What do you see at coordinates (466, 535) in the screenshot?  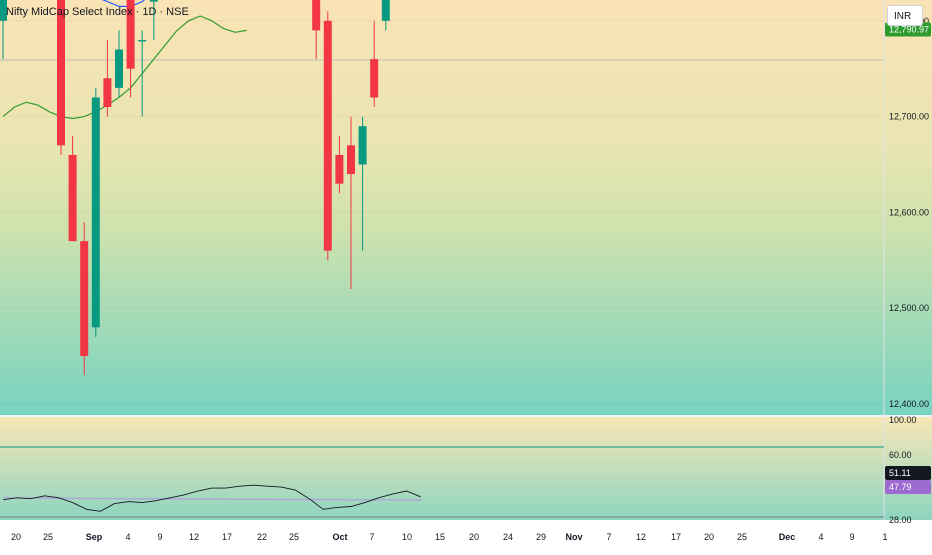 I see `time-axis-bar` at bounding box center [466, 535].